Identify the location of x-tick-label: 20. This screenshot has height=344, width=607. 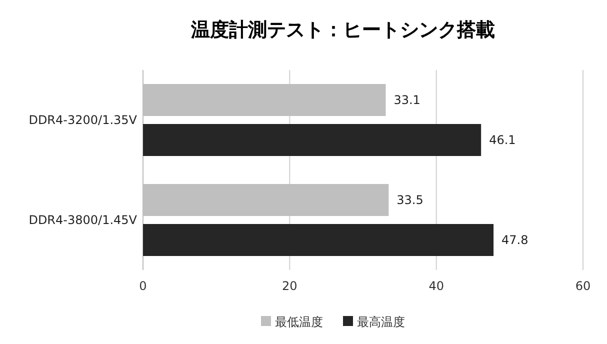
(290, 286).